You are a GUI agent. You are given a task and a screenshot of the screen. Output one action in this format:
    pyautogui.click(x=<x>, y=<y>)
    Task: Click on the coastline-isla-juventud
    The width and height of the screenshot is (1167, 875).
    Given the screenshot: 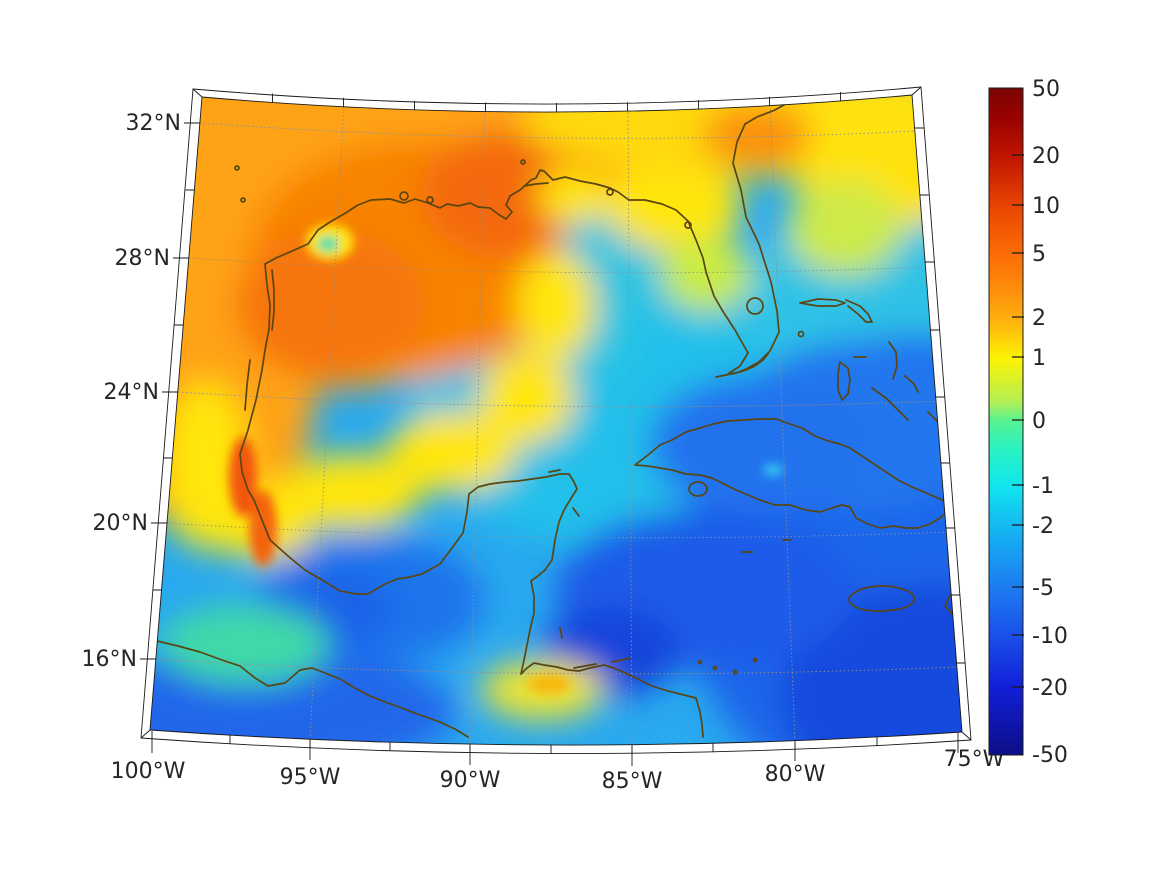 What is the action you would take?
    pyautogui.click(x=698, y=489)
    